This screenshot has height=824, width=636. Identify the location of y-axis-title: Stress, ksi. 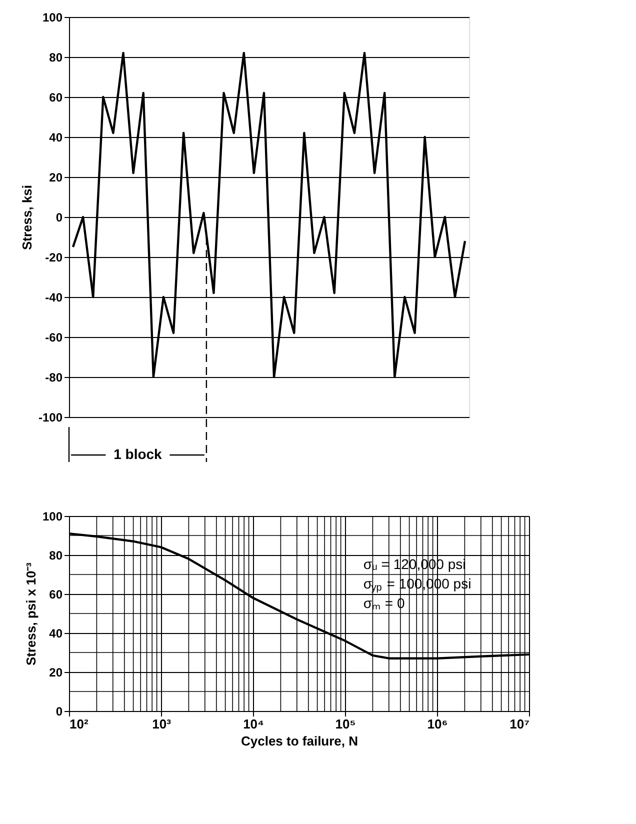
(26, 217).